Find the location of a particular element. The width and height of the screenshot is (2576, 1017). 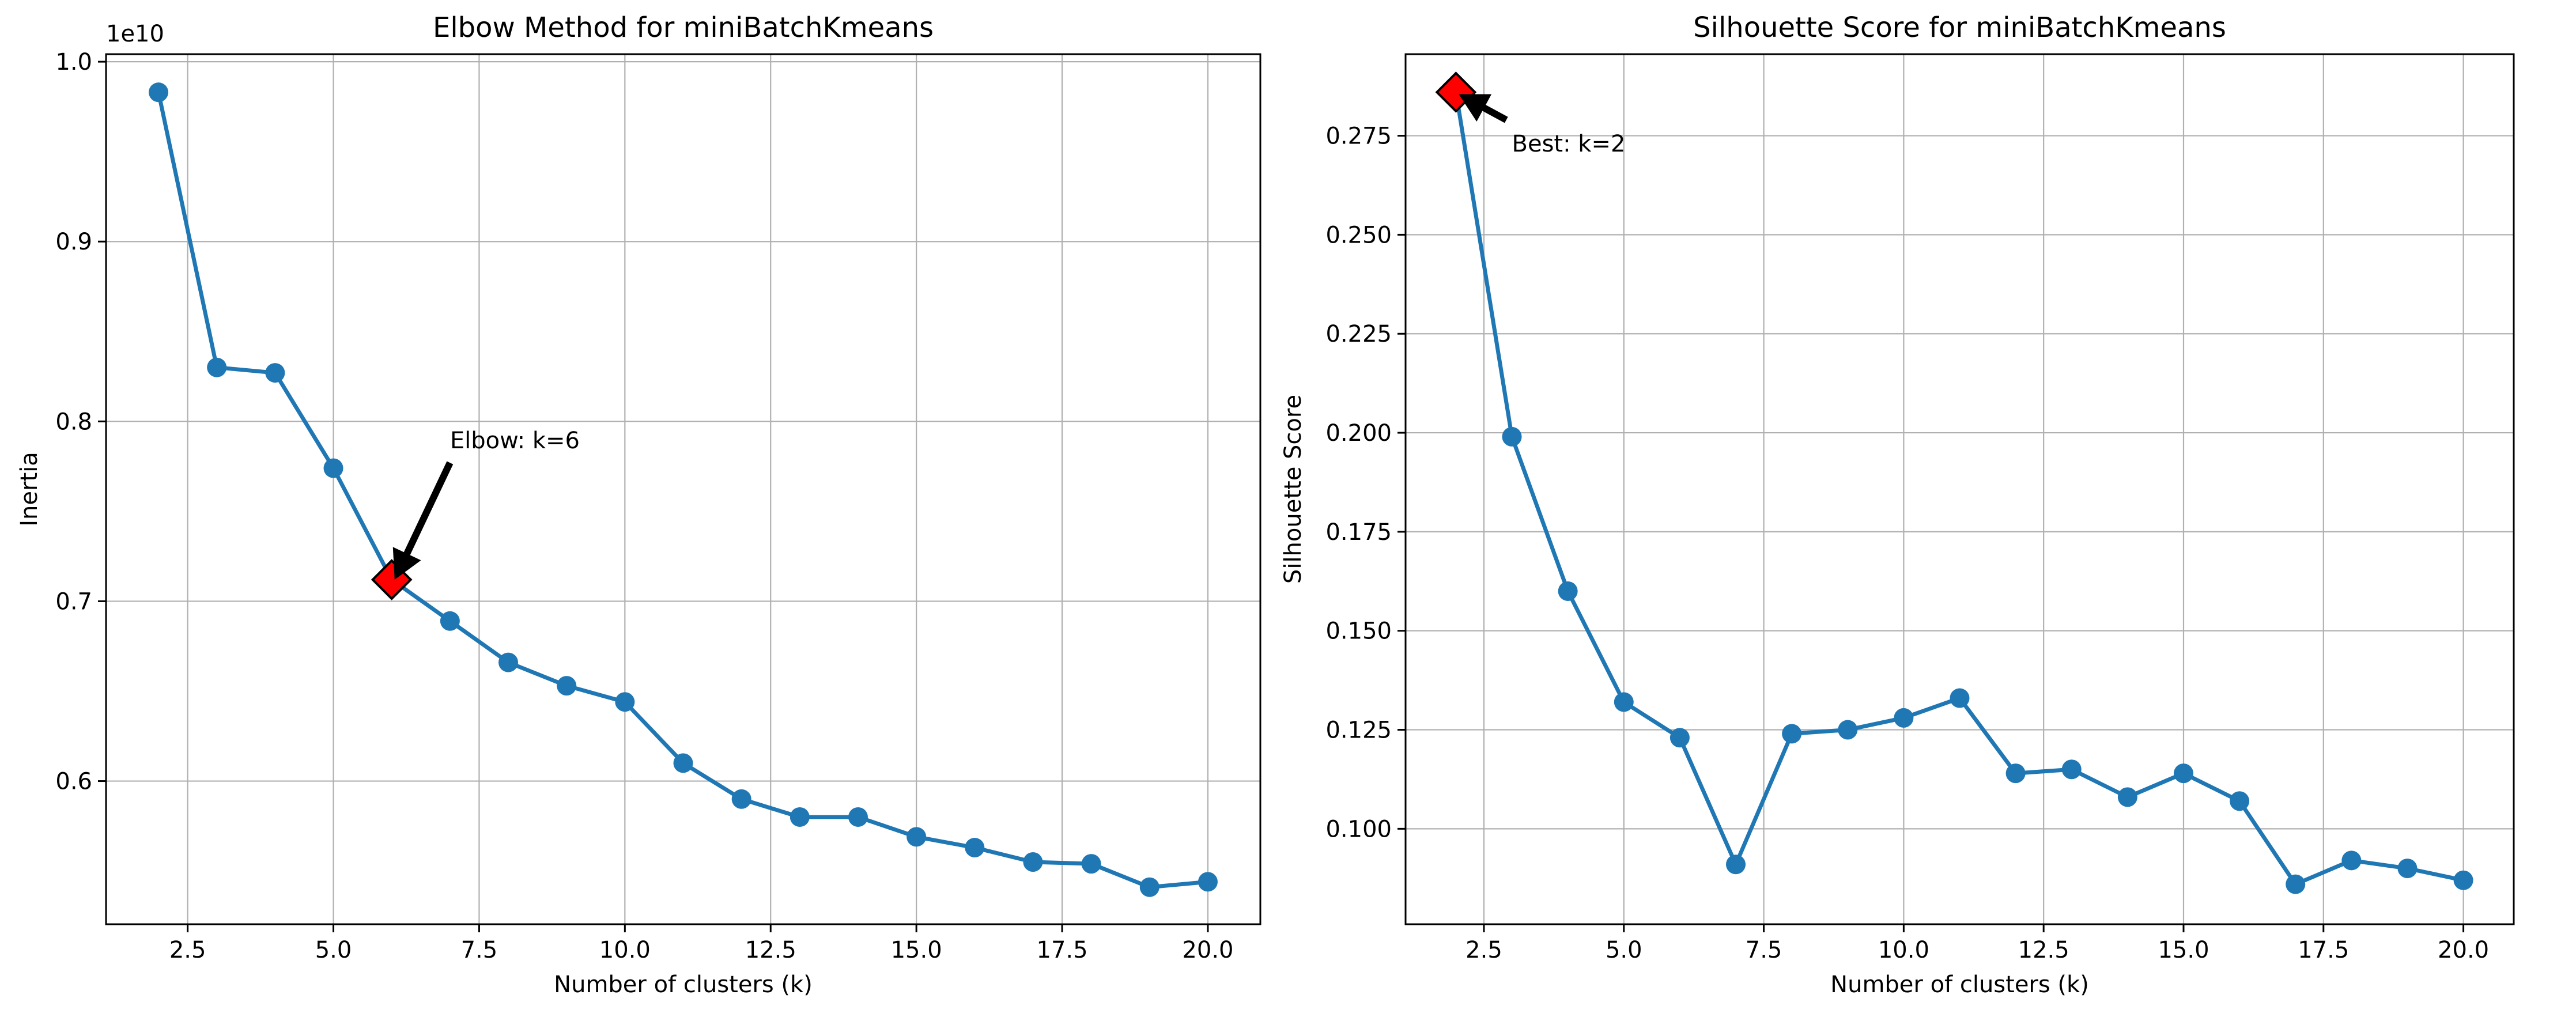

y-tick-label: 0.125 is located at coordinates (1358, 730).